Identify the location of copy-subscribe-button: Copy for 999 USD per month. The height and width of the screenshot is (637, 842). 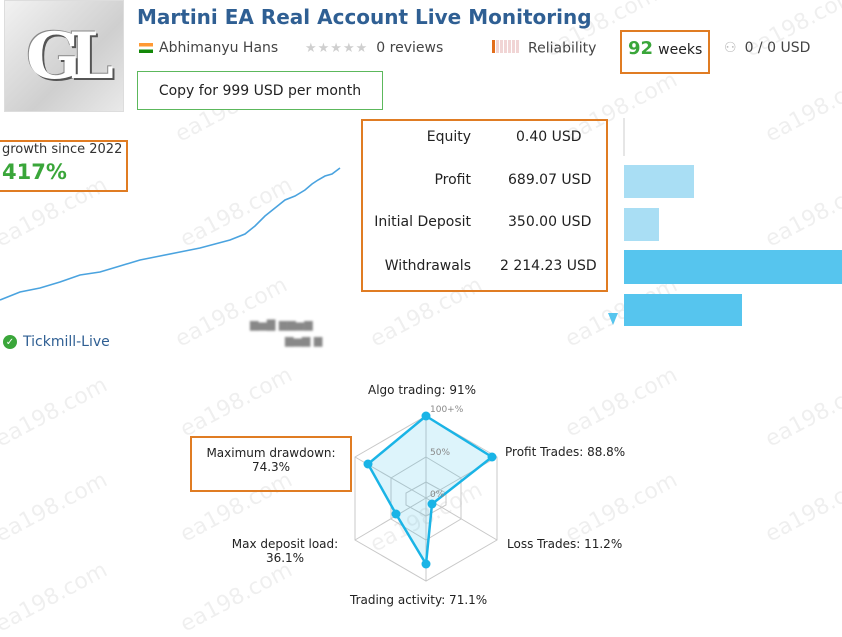
(260, 90).